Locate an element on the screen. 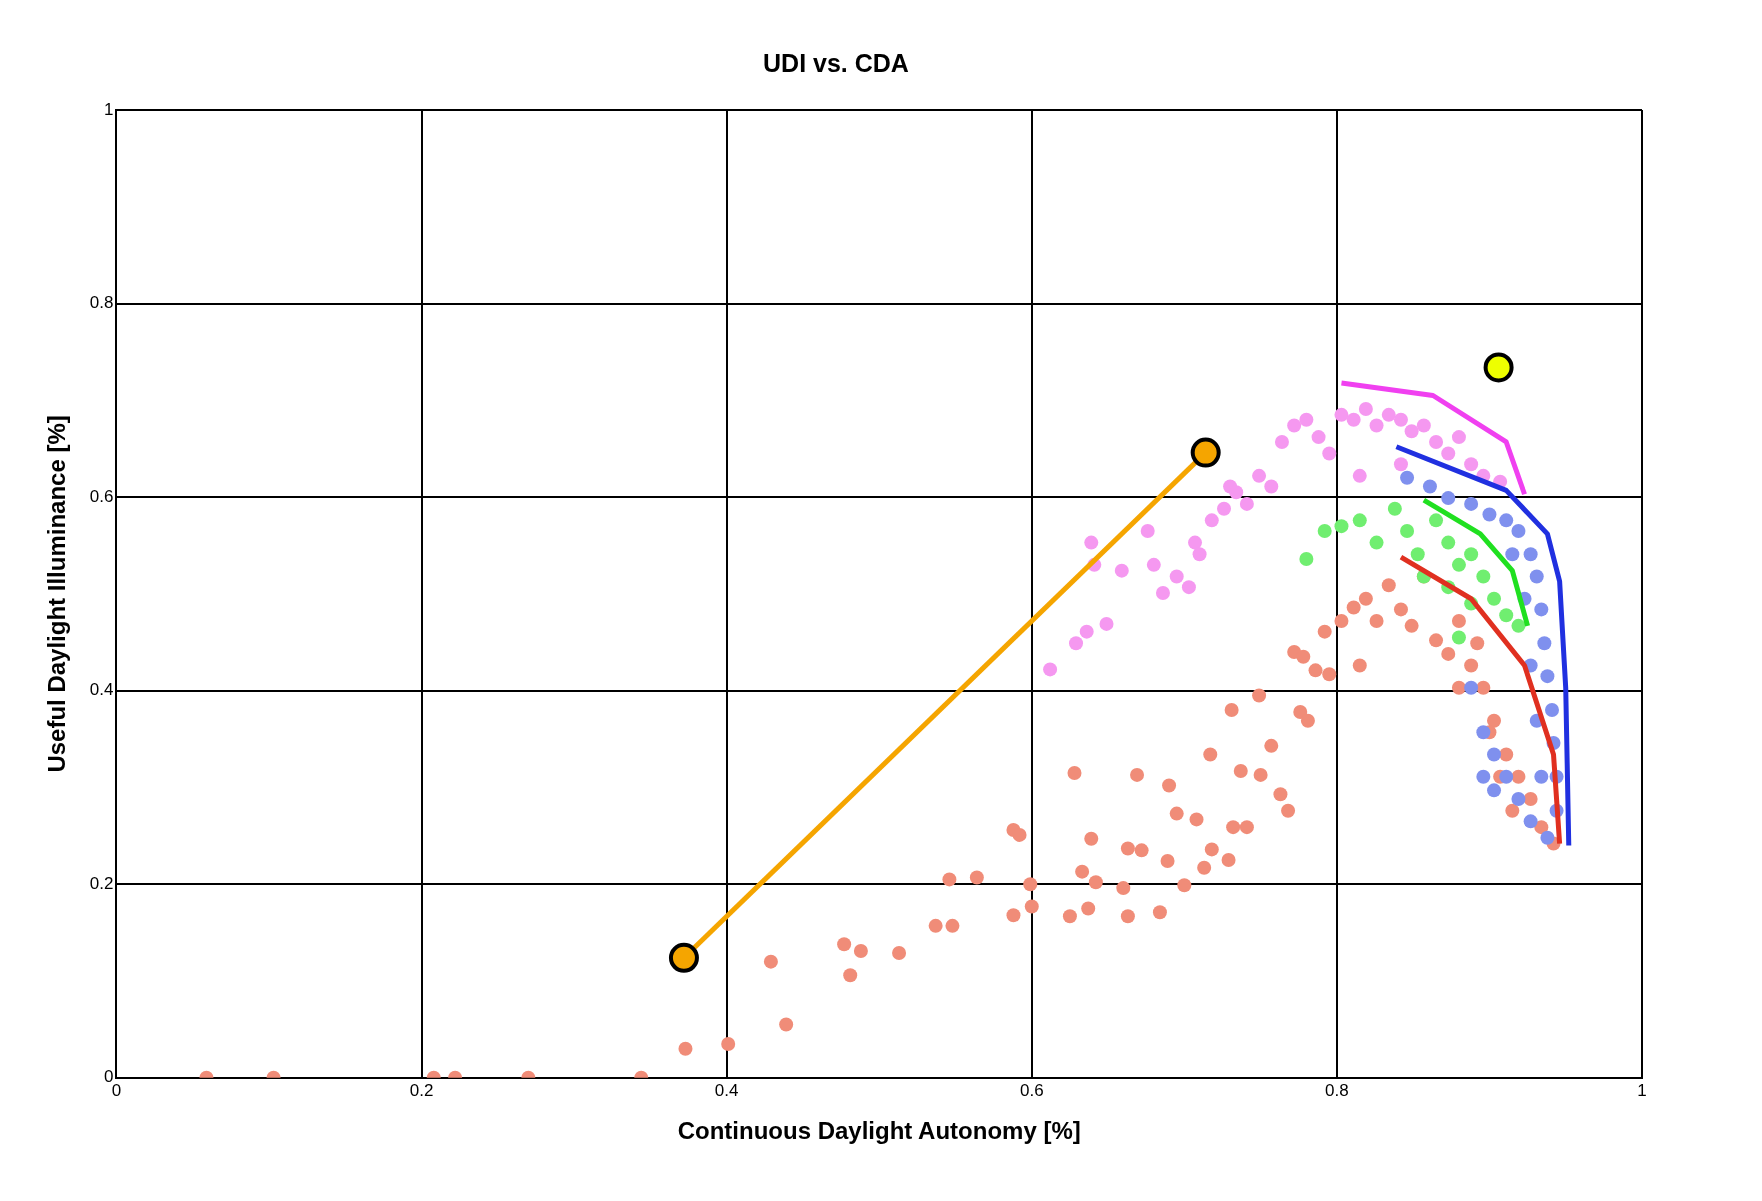  x-tick-label: 0.6 is located at coordinates (1031, 1090).